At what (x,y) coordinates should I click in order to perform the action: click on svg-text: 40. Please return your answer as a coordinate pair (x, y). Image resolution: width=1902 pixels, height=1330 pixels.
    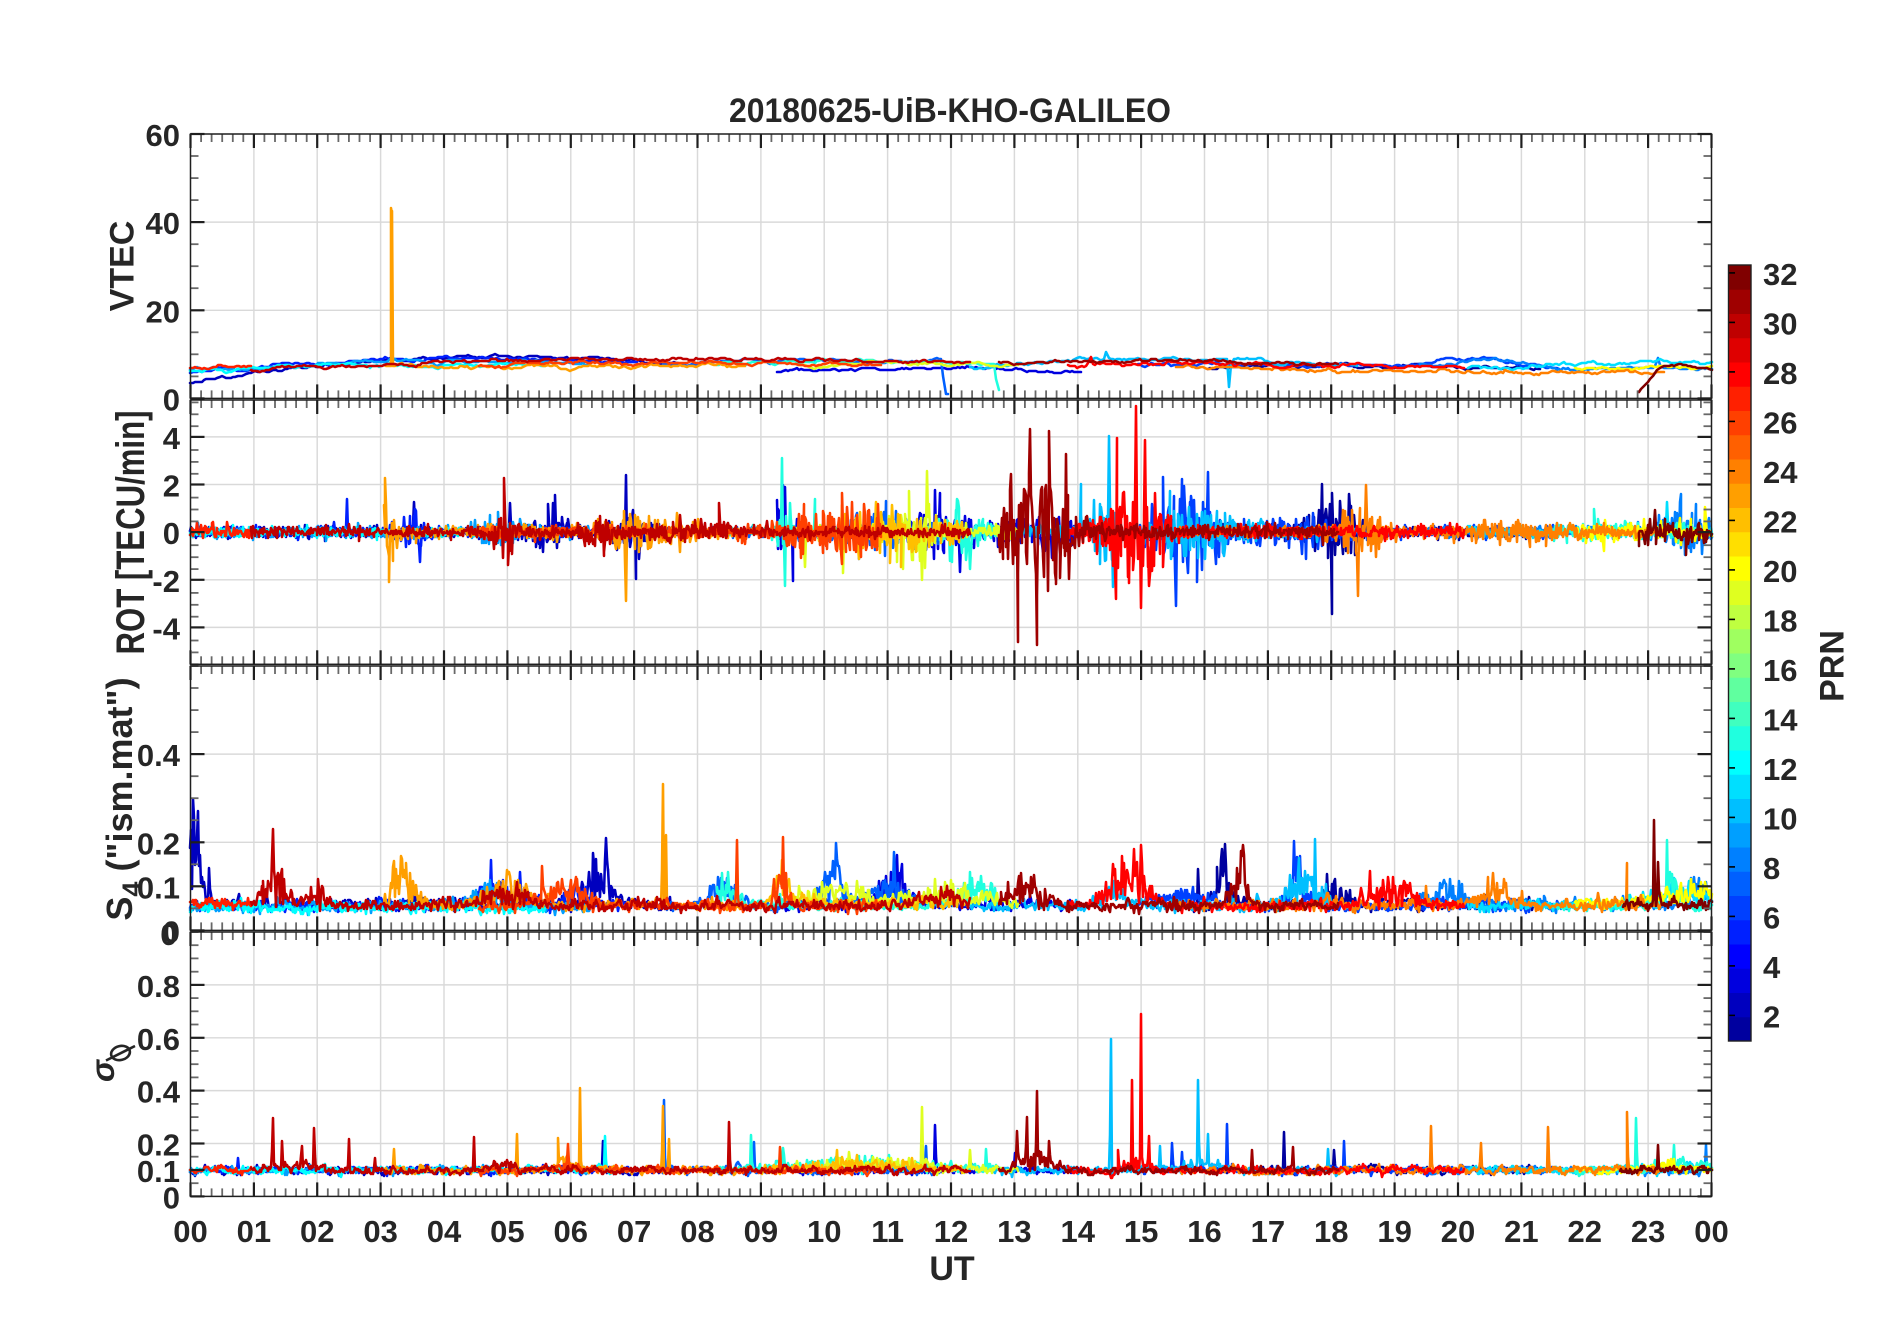
    Looking at the image, I should click on (163, 223).